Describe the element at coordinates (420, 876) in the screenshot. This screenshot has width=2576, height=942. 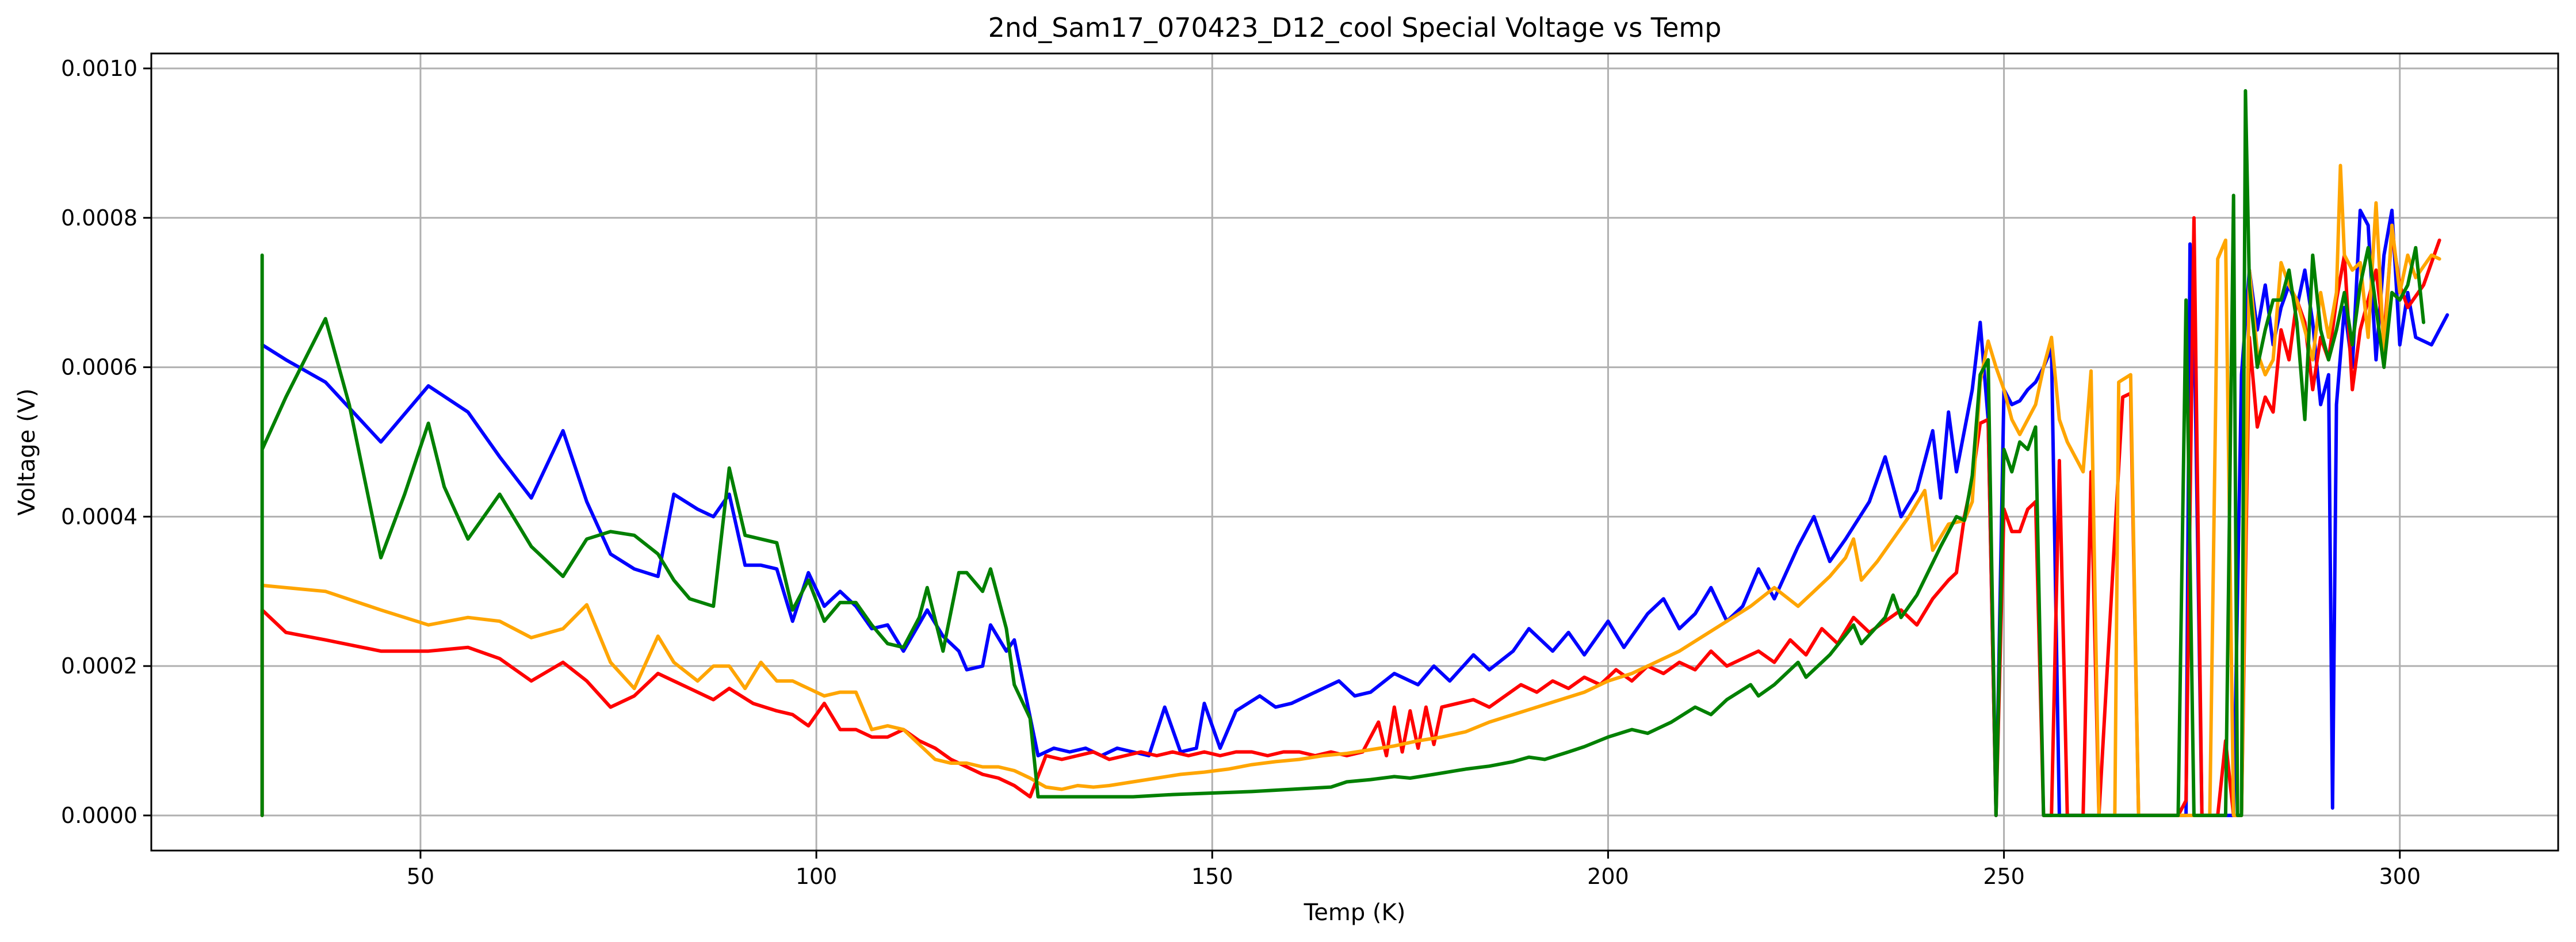
I see `x-tick-label: 50` at that location.